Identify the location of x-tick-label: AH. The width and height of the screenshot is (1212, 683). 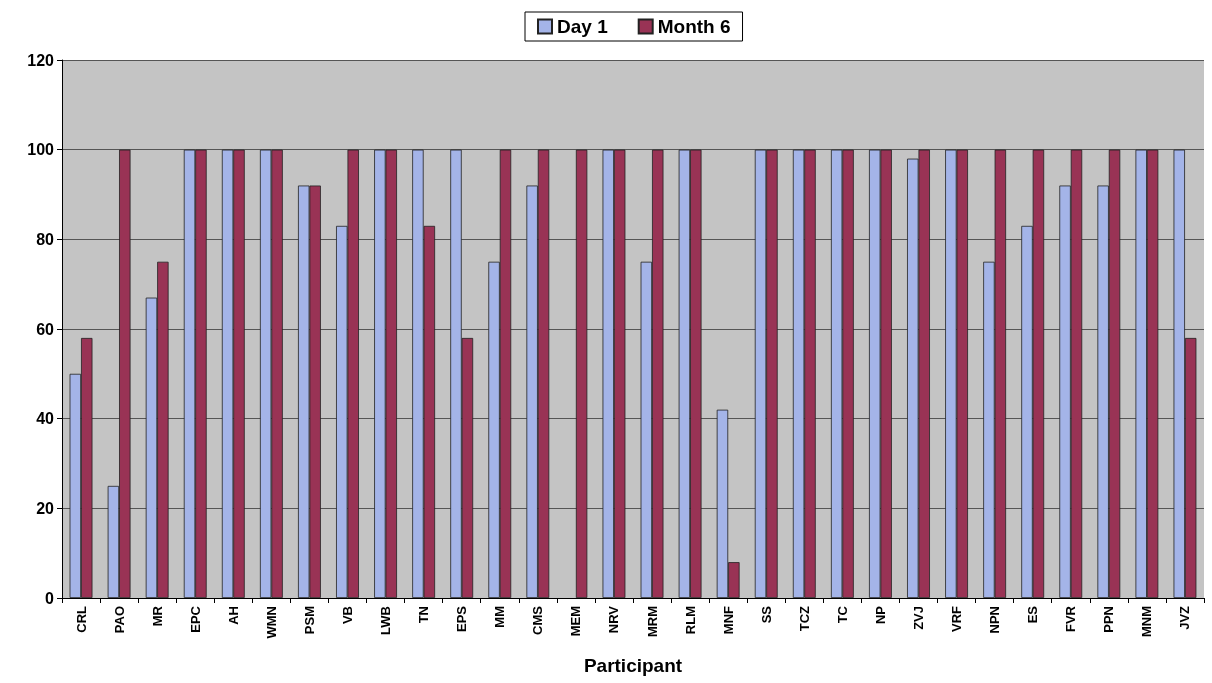
(233, 615).